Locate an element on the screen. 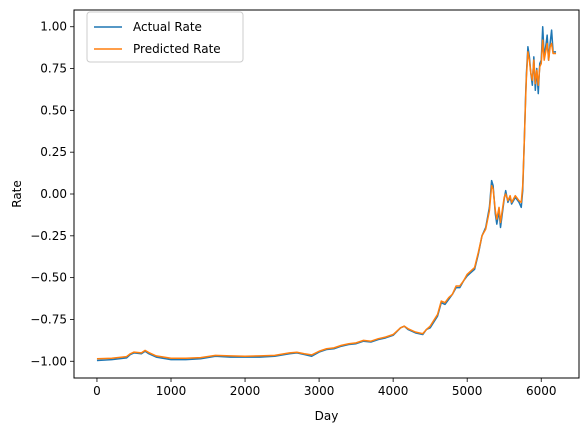 The width and height of the screenshot is (587, 432). y-tick-label: −0.75 is located at coordinates (48, 319).